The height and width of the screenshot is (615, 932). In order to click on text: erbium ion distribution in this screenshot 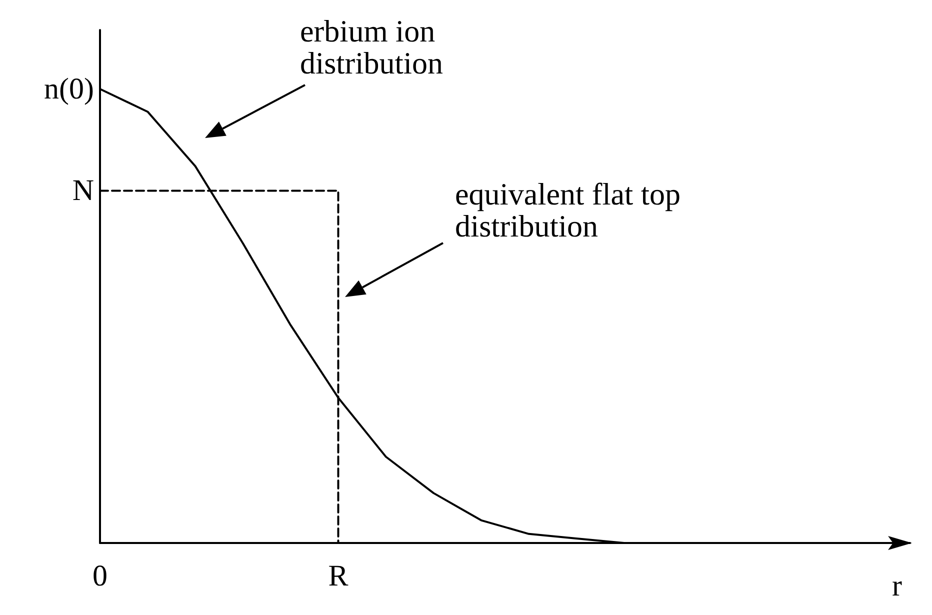, I will do `click(372, 47)`.